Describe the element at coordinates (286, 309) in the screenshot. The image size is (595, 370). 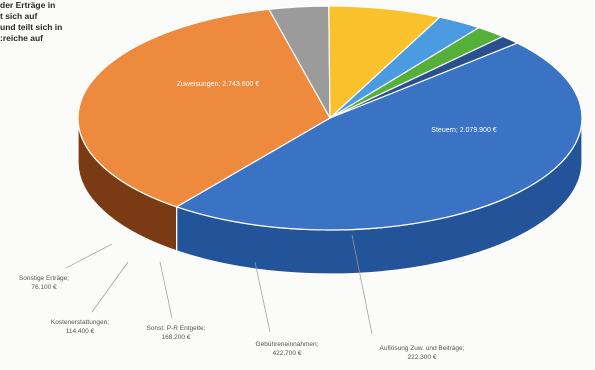
I see `data-label-gebuhreneinnahmen: Gebühreneinnahmen; 422.700 €` at that location.